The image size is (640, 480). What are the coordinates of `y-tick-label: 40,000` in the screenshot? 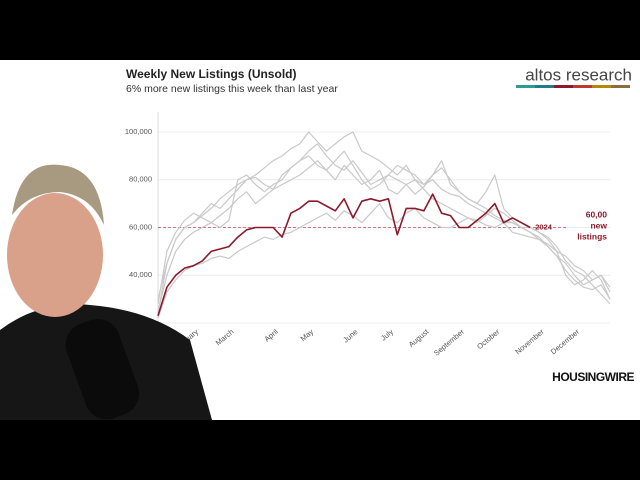 It's located at (140, 274).